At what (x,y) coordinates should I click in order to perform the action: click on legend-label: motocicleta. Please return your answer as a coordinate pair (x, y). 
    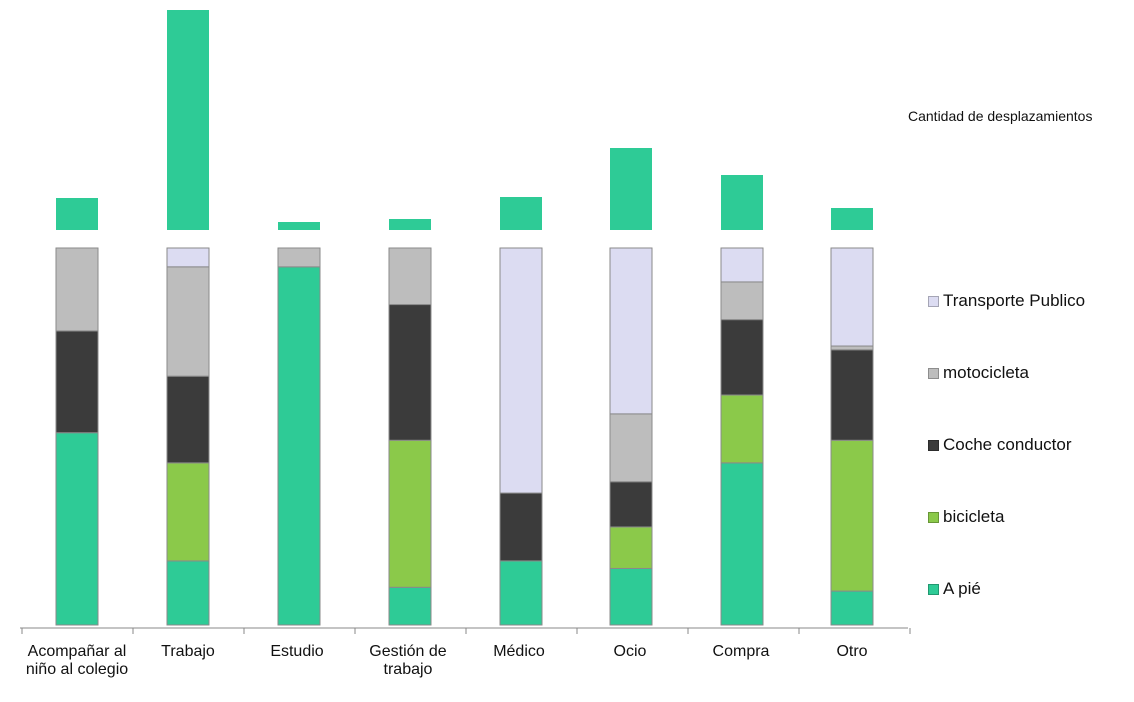
    Looking at the image, I should click on (986, 372).